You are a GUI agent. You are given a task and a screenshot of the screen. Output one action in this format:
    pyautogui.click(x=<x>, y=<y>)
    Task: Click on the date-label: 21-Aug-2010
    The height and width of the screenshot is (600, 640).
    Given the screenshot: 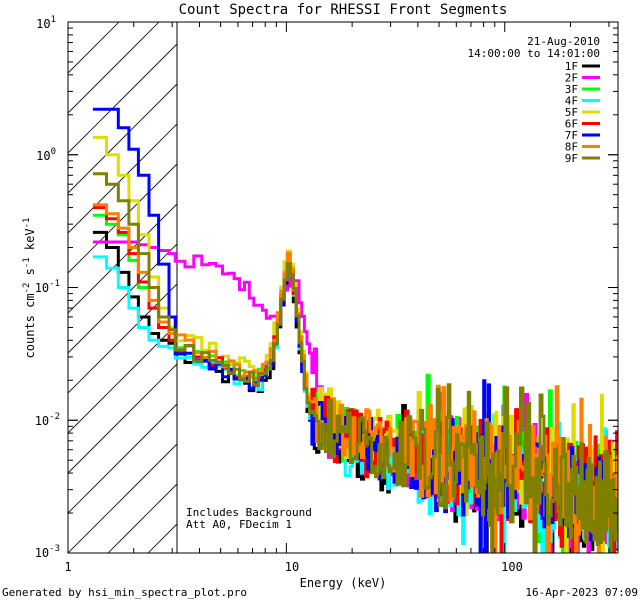 What is the action you would take?
    pyautogui.click(x=563, y=41)
    